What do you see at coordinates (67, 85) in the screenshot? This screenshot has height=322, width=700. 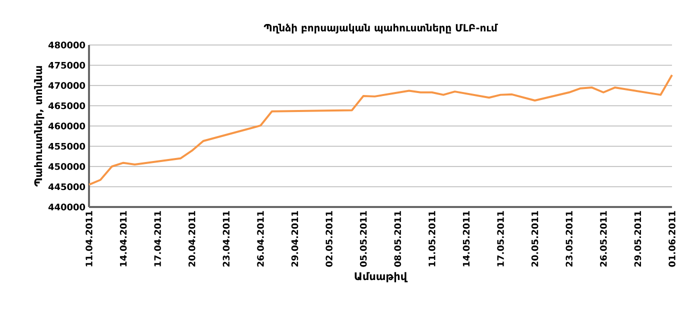 I see `y-tick-label: 470000` at bounding box center [67, 85].